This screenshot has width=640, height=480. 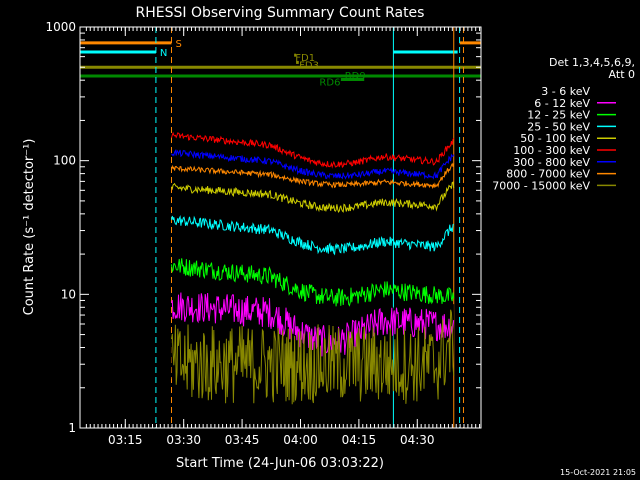 I want to click on x-tick-label-0: 03:15, so click(x=125, y=440).